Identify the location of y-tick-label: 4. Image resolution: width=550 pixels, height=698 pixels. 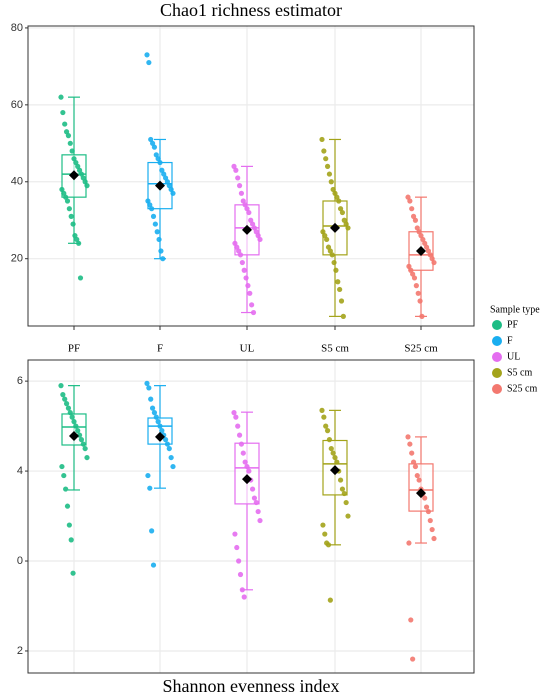
(20, 471).